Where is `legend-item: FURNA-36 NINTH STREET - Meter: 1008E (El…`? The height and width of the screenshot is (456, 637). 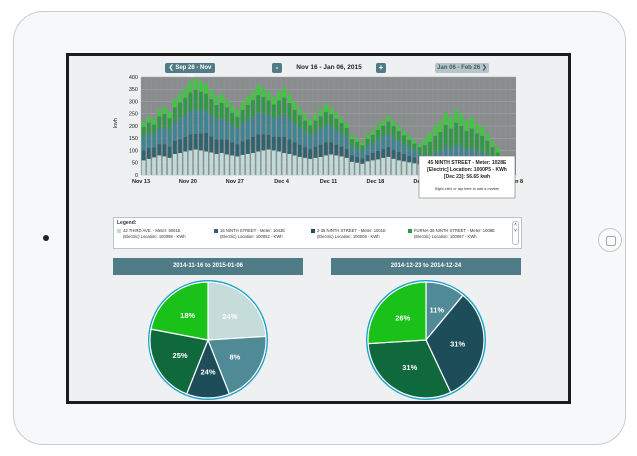
legend-item: FURNA-36 NINTH STREET - Meter: 1008E (El… is located at coordinates (454, 234).